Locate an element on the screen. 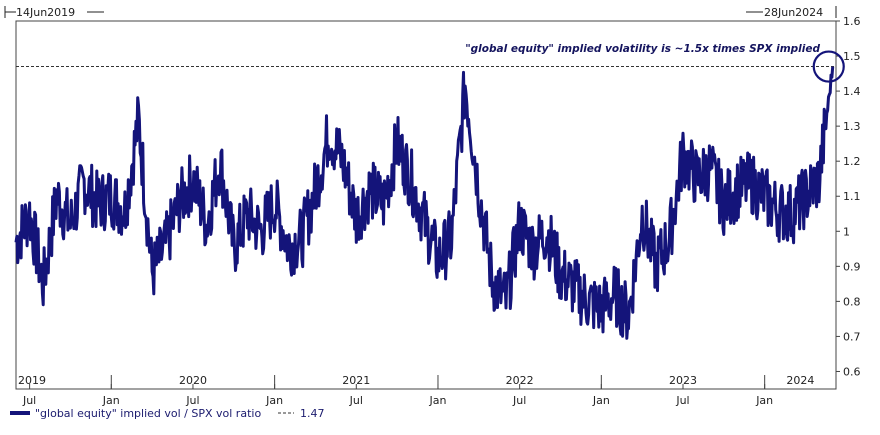  y-tick-label: 0.9 is located at coordinates (852, 266).